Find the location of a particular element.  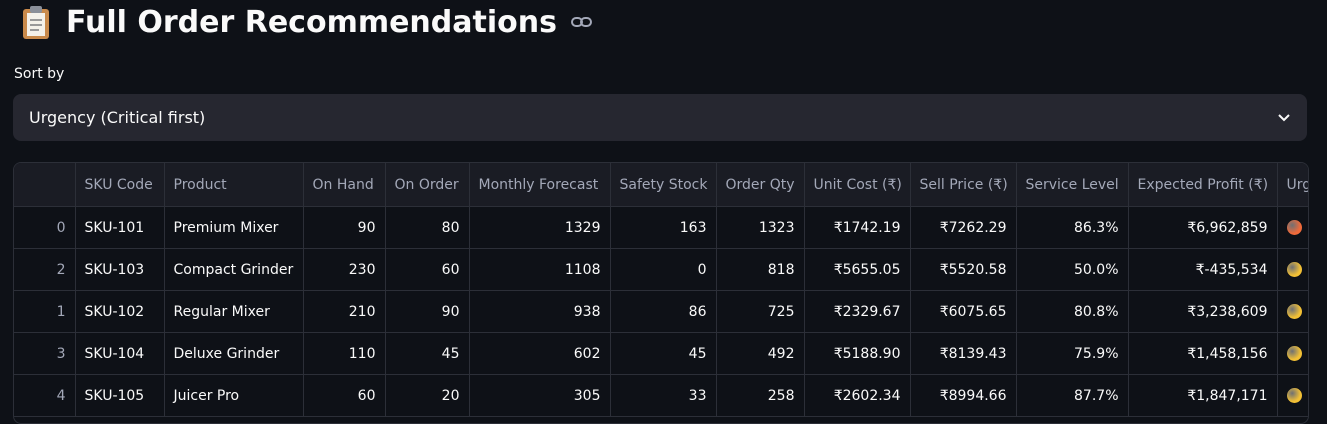

table-cell: 230 is located at coordinates (344, 269).